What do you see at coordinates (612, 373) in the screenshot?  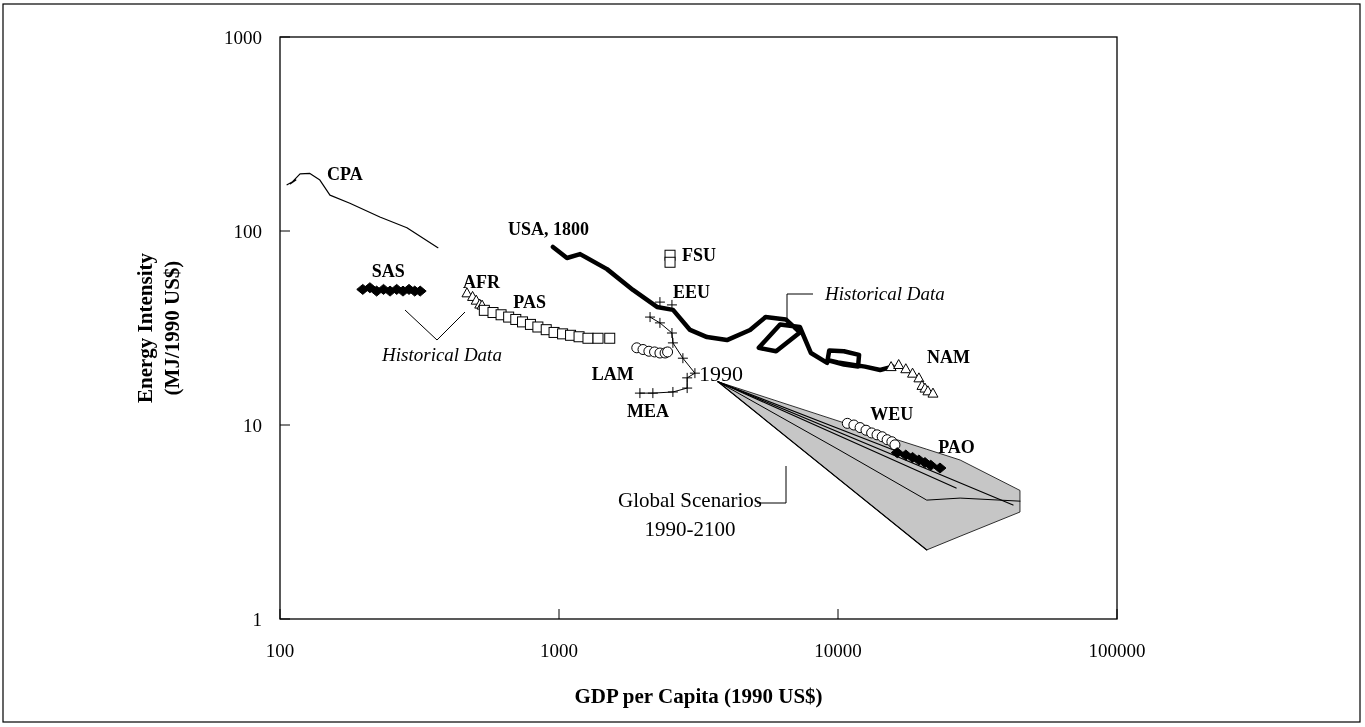 I see `series-label: LAM` at bounding box center [612, 373].